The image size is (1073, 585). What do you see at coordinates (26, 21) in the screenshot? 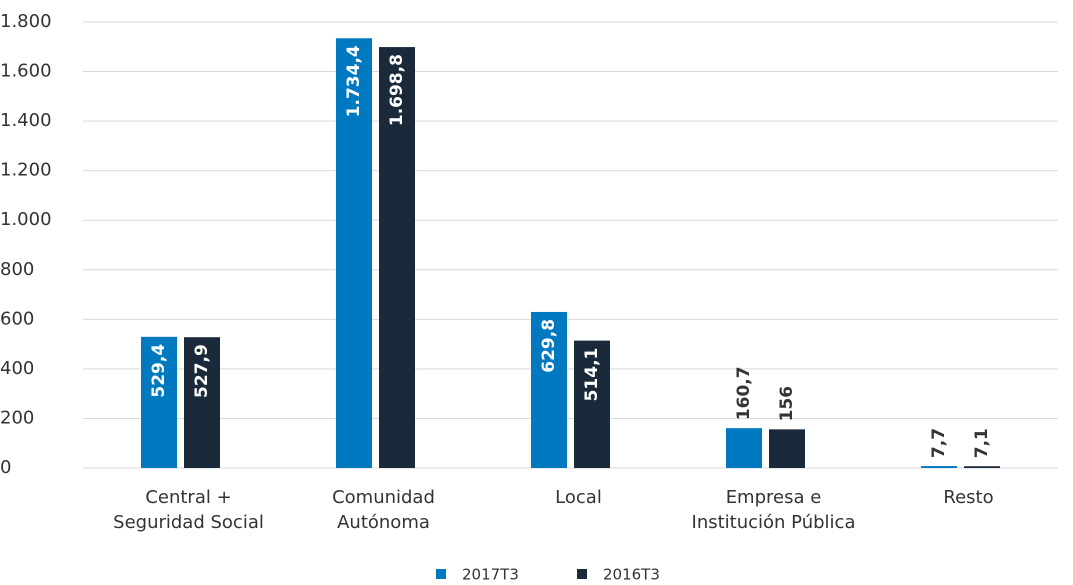
I see `y-tick-label: 1.800` at bounding box center [26, 21].